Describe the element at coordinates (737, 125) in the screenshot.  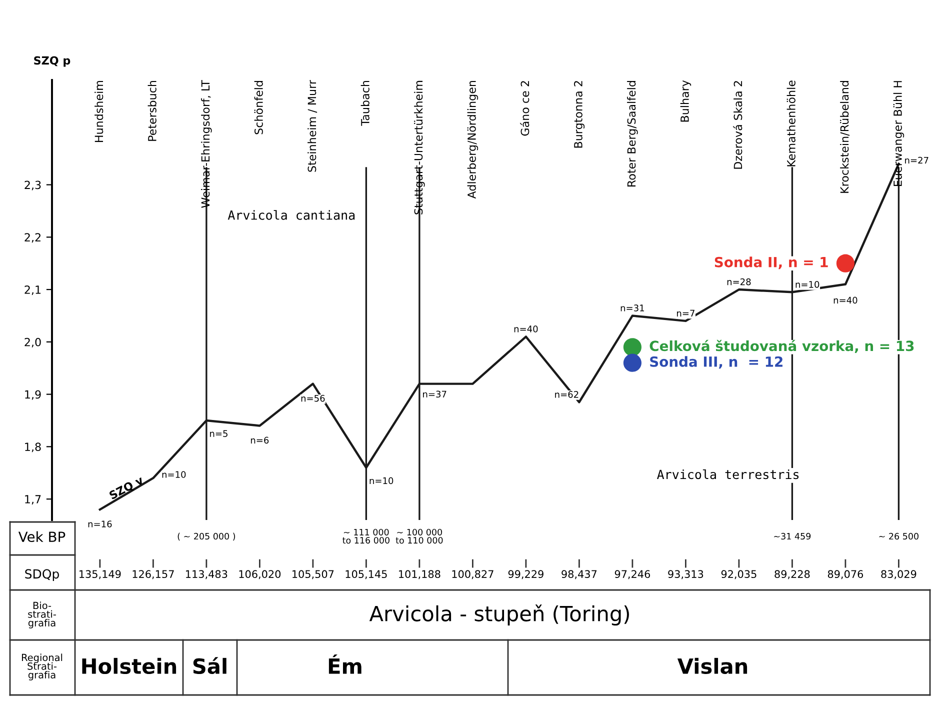
I see `x-tick-label: Dzerová Skala 2` at that location.